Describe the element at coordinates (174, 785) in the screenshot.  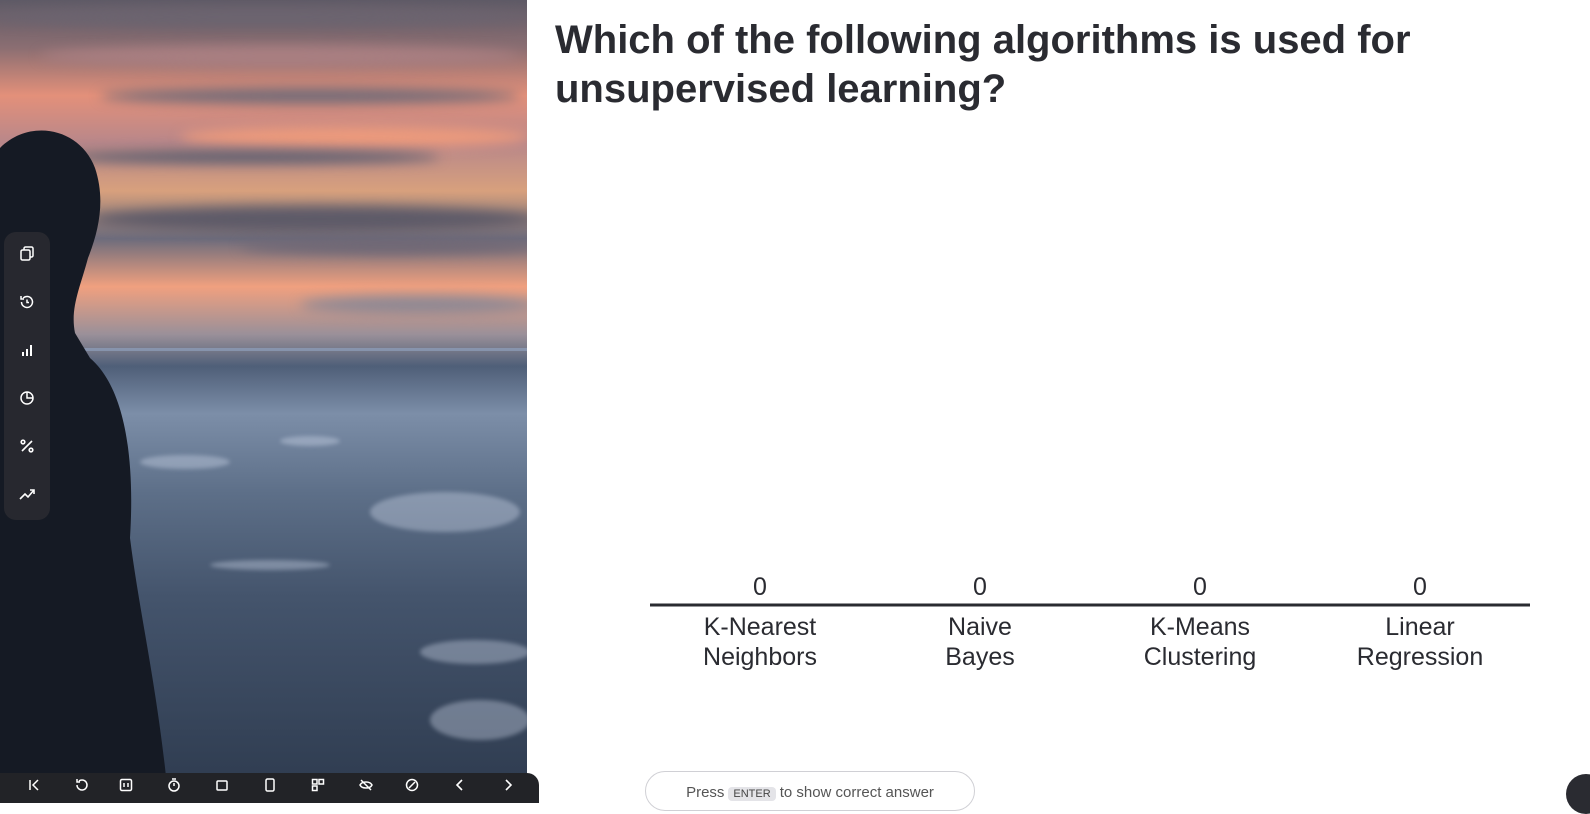
I see `timer-icon` at that location.